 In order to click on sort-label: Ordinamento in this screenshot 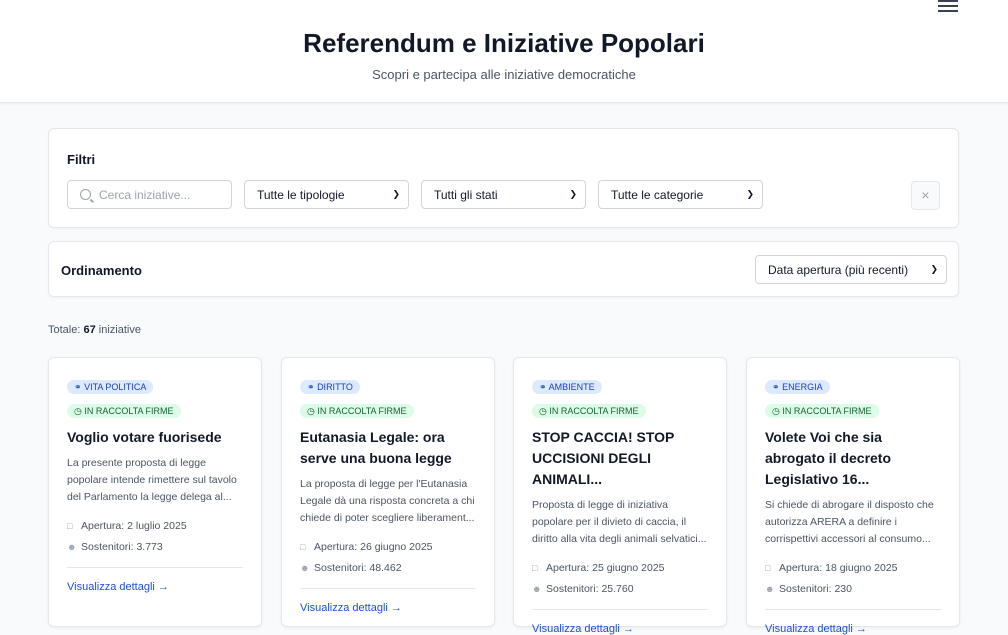, I will do `click(101, 270)`.